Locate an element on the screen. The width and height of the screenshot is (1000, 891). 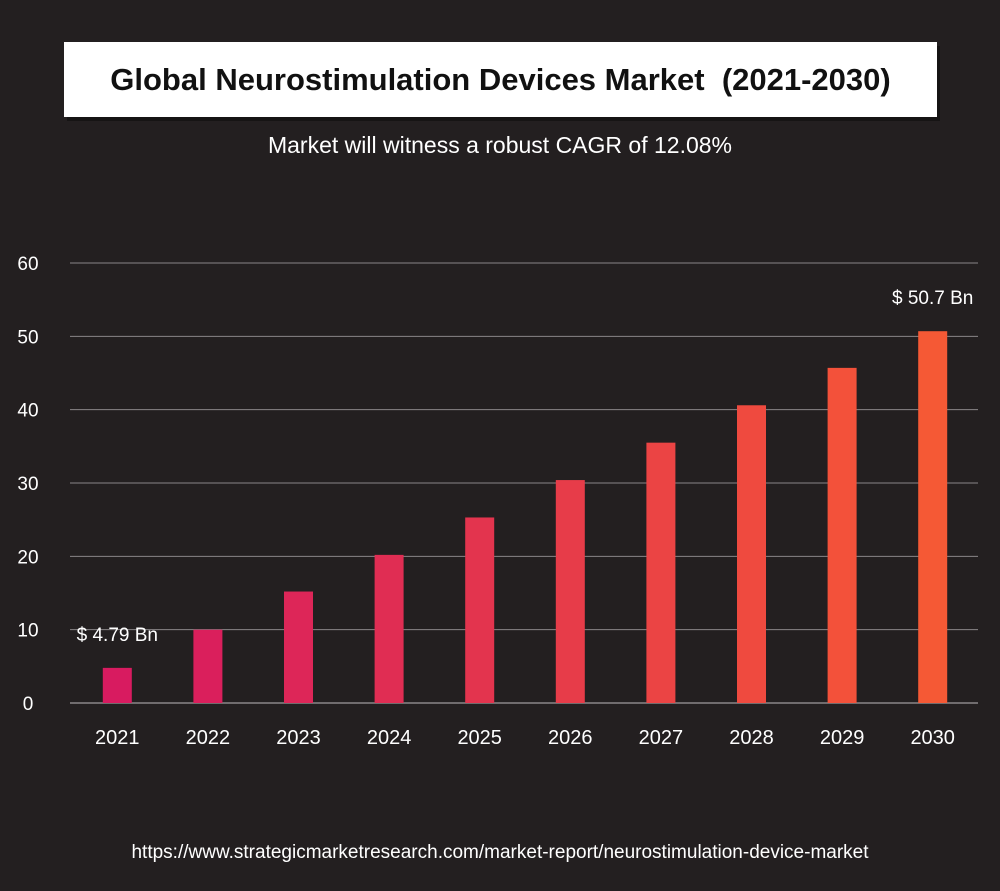
y-tick-label: 0 is located at coordinates (28, 704).